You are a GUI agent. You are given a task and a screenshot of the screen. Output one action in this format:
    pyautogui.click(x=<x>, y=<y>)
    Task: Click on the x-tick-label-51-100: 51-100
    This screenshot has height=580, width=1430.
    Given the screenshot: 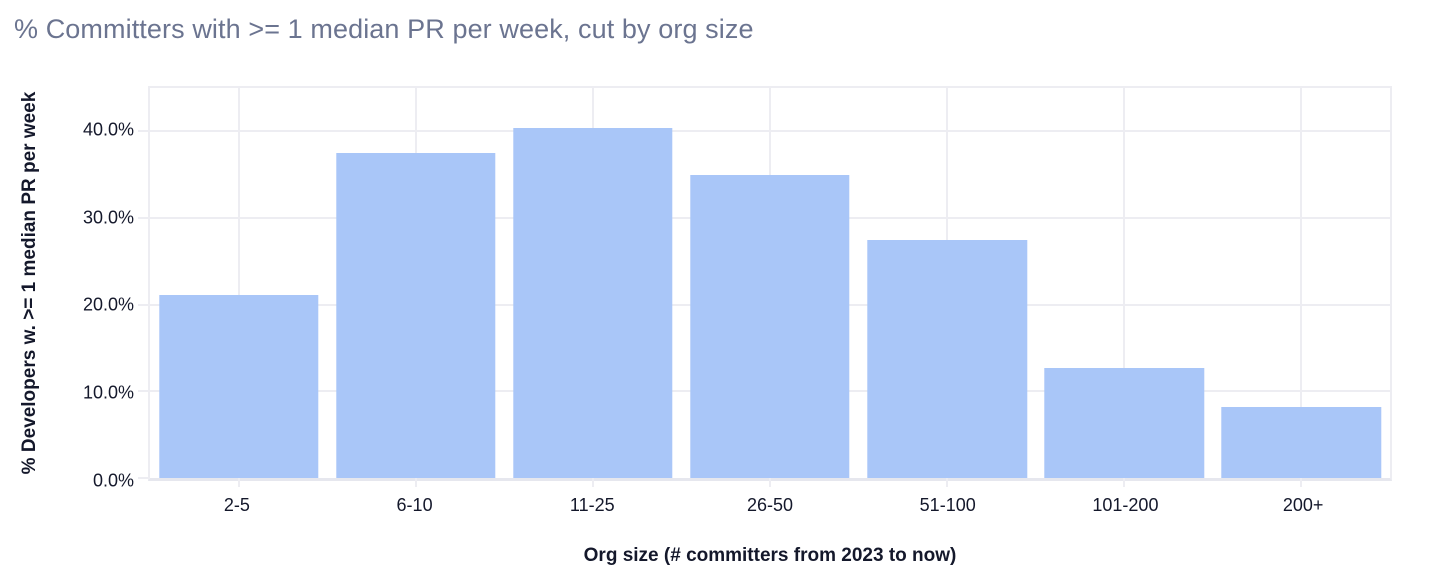 What is the action you would take?
    pyautogui.click(x=947, y=505)
    